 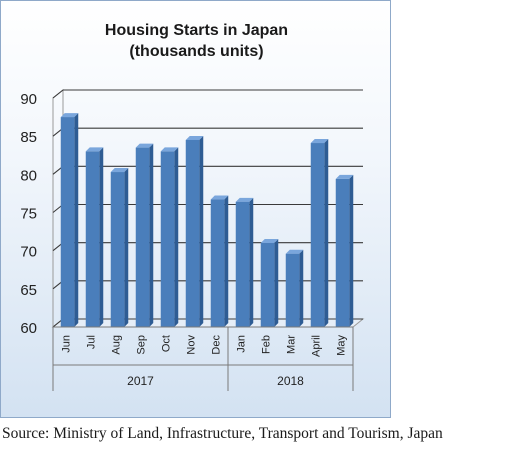 I want to click on x-tick-label: Mar, so click(x=292, y=344).